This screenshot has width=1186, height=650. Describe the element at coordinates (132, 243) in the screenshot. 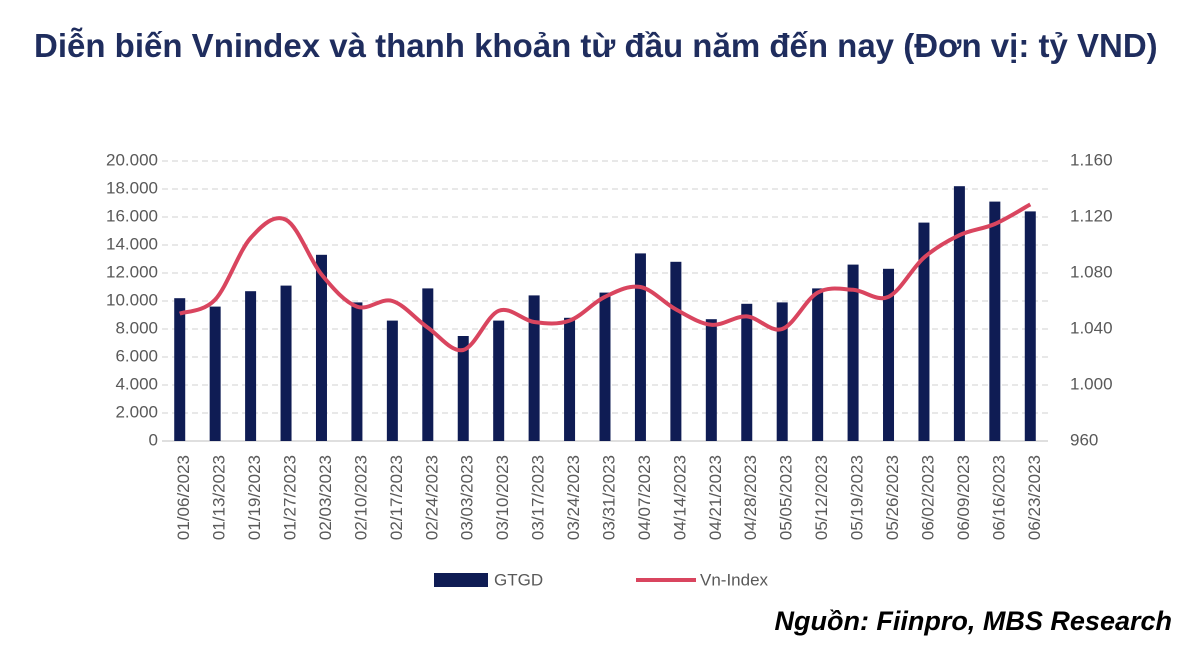

I see `y-tick-label: 14.000` at that location.